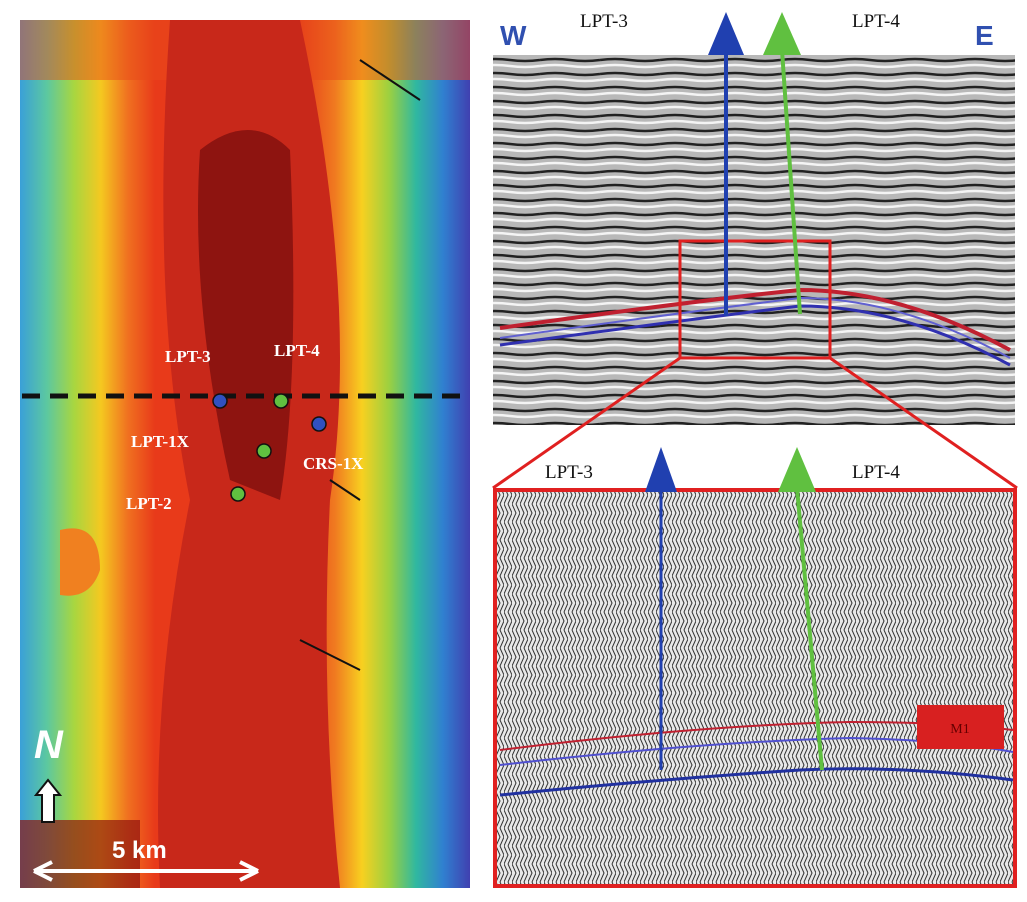  I want to click on horizon-tag, so click(960, 727).